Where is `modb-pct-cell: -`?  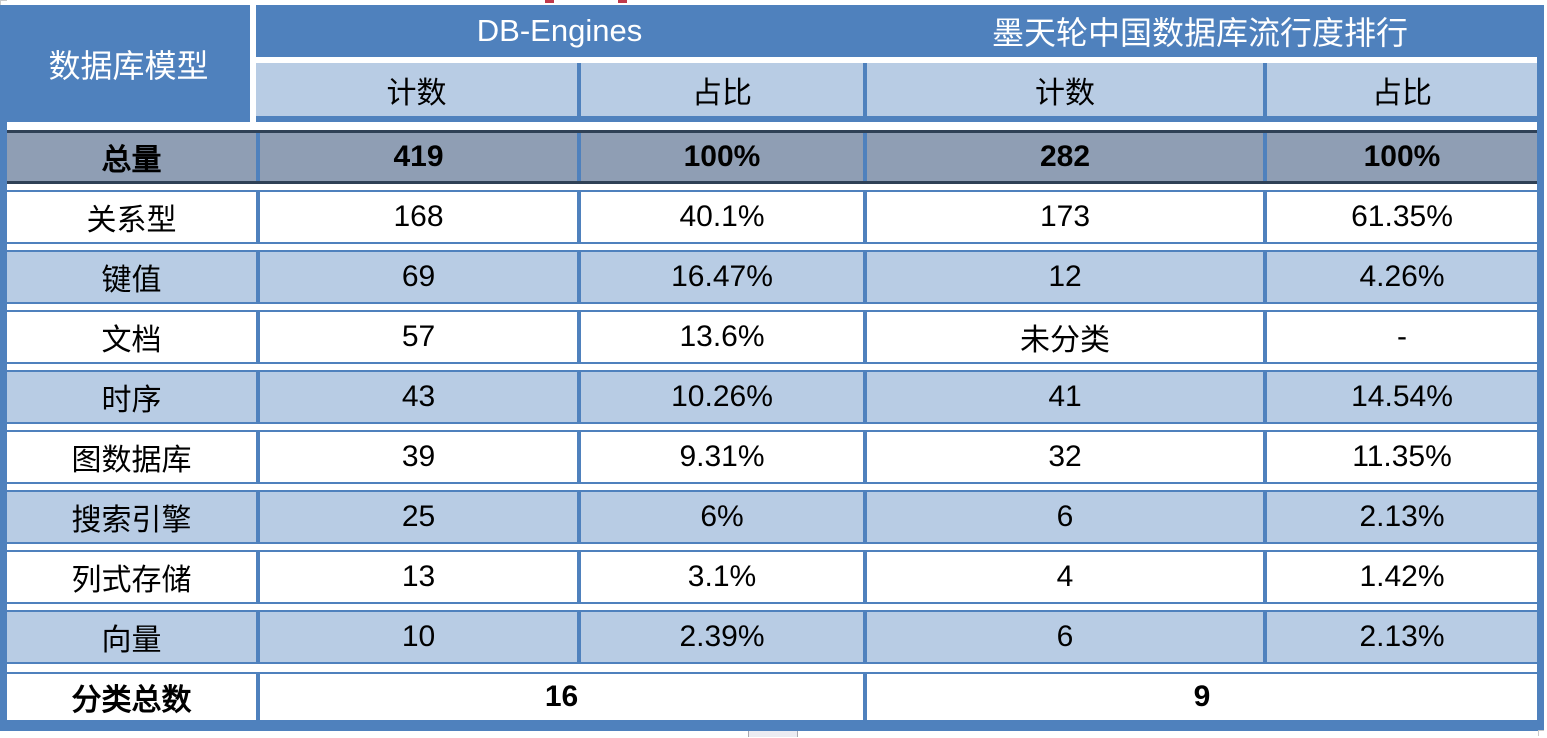
modb-pct-cell: - is located at coordinates (1400, 337).